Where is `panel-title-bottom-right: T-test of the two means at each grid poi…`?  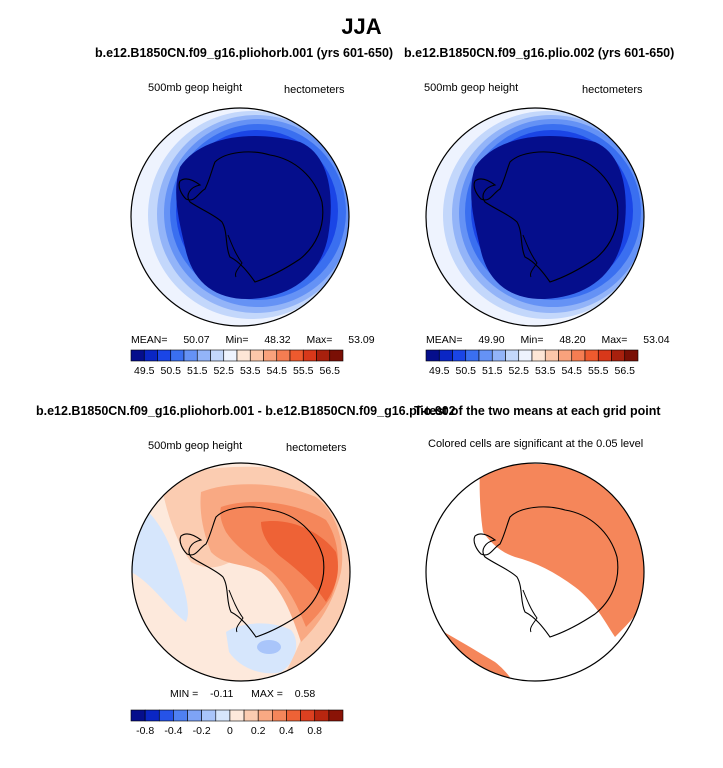
panel-title-bottom-right: T-test of the two means at each grid poi… is located at coordinates (537, 411).